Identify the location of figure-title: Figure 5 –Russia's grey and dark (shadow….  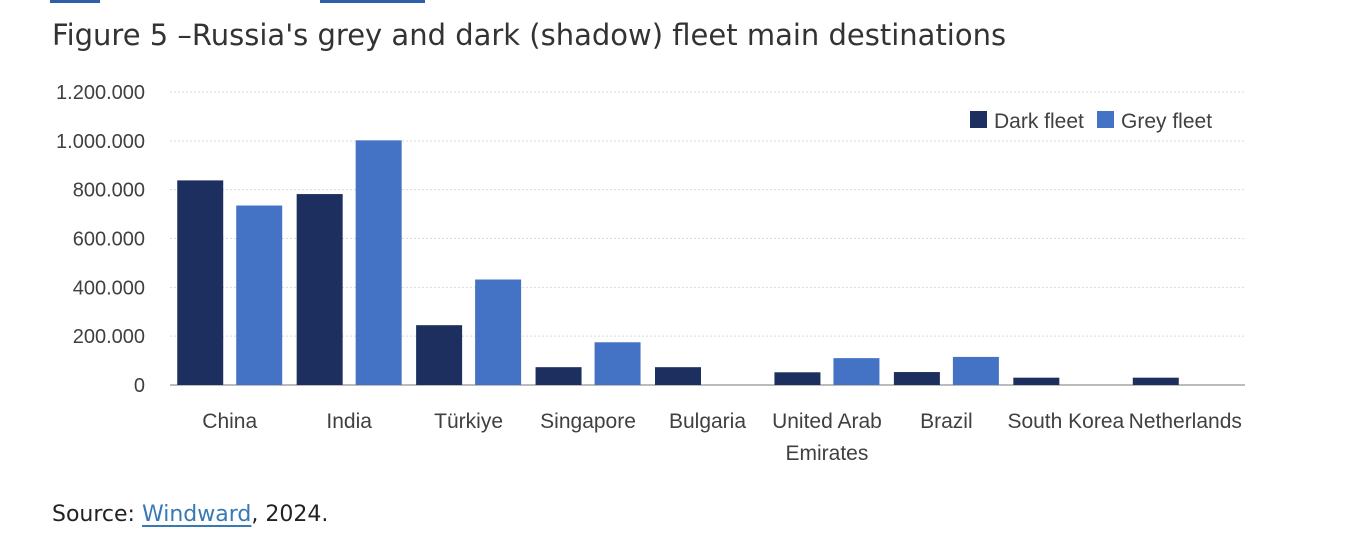
(529, 35).